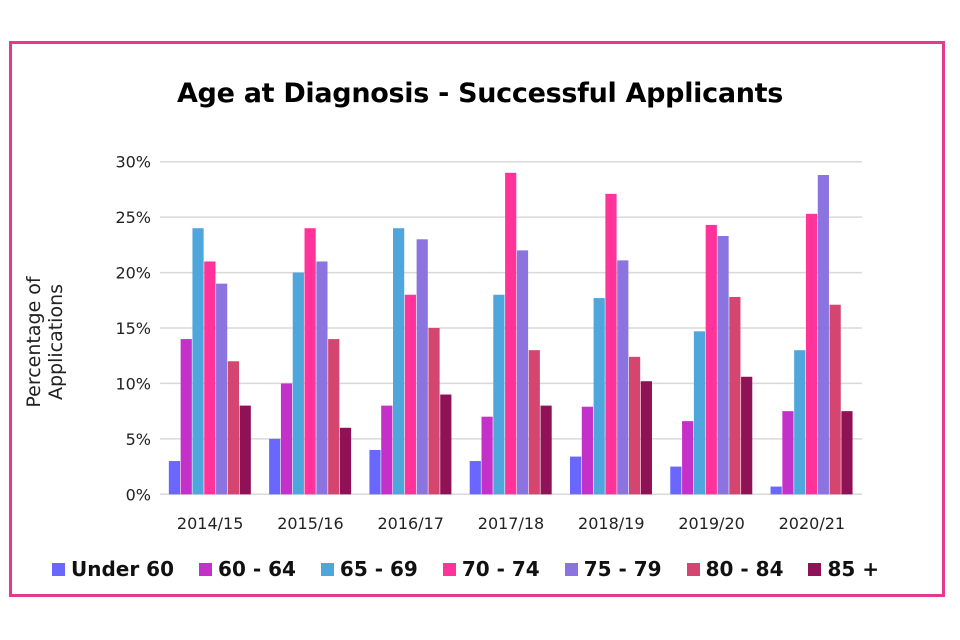 This screenshot has height=640, width=960. Describe the element at coordinates (310, 523) in the screenshot. I see `x-tick-label: 2015/16` at that location.